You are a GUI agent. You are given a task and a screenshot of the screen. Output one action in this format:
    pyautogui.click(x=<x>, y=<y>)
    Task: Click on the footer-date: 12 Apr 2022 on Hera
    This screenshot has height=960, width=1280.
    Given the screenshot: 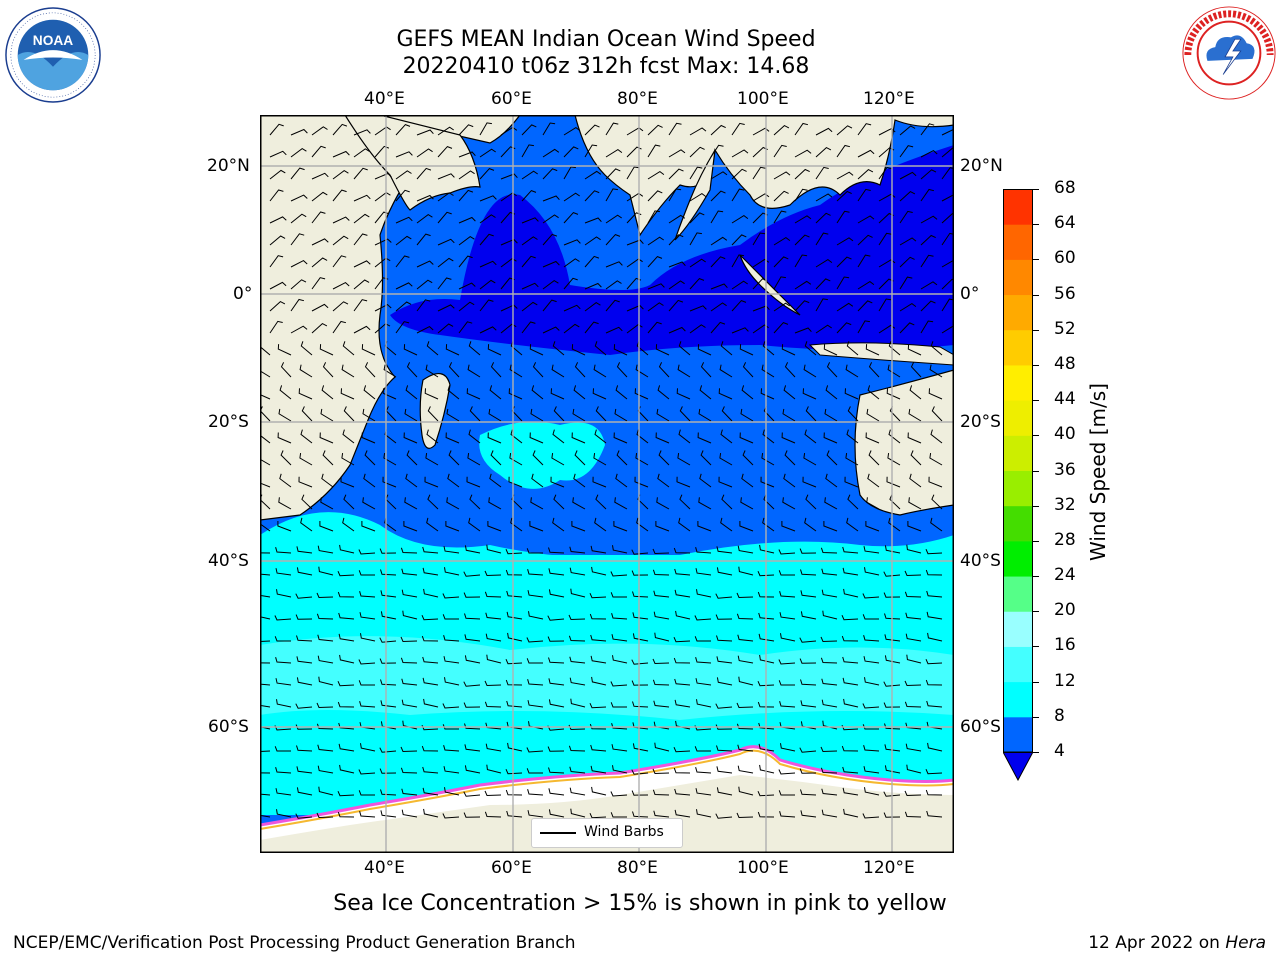 What is the action you would take?
    pyautogui.click(x=1177, y=943)
    